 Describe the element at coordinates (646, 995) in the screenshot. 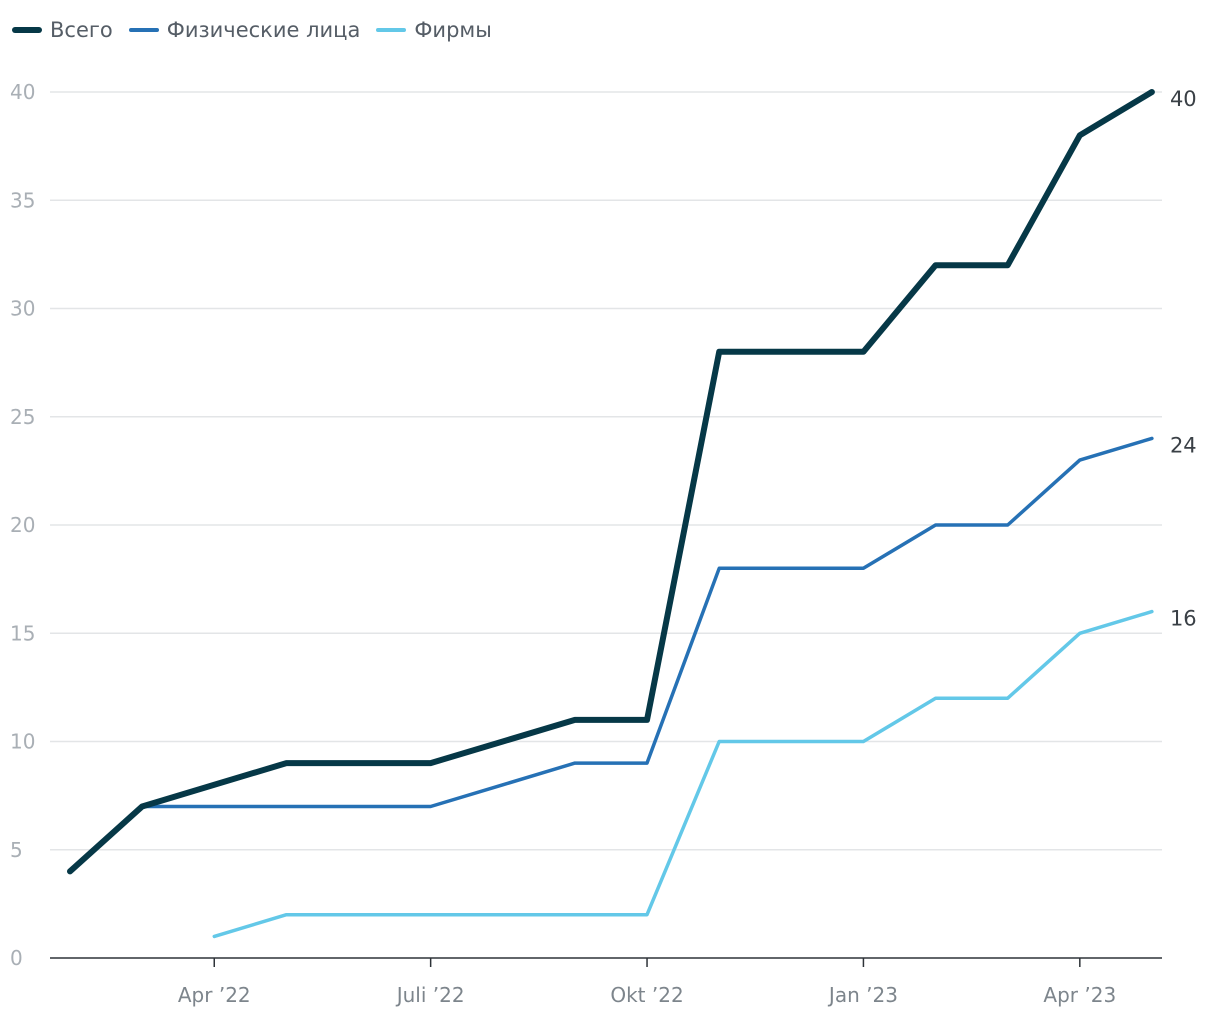

I see `x-tick-label: Okt ’22` at that location.